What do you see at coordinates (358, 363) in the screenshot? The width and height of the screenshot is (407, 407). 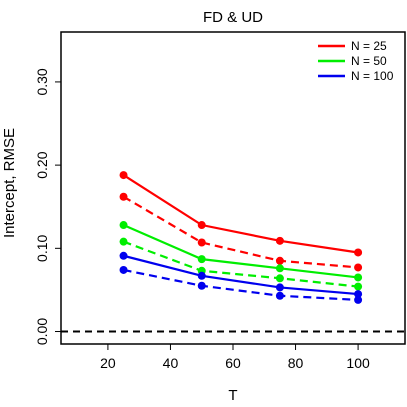 I see `x-tick-label: 100` at bounding box center [358, 363].